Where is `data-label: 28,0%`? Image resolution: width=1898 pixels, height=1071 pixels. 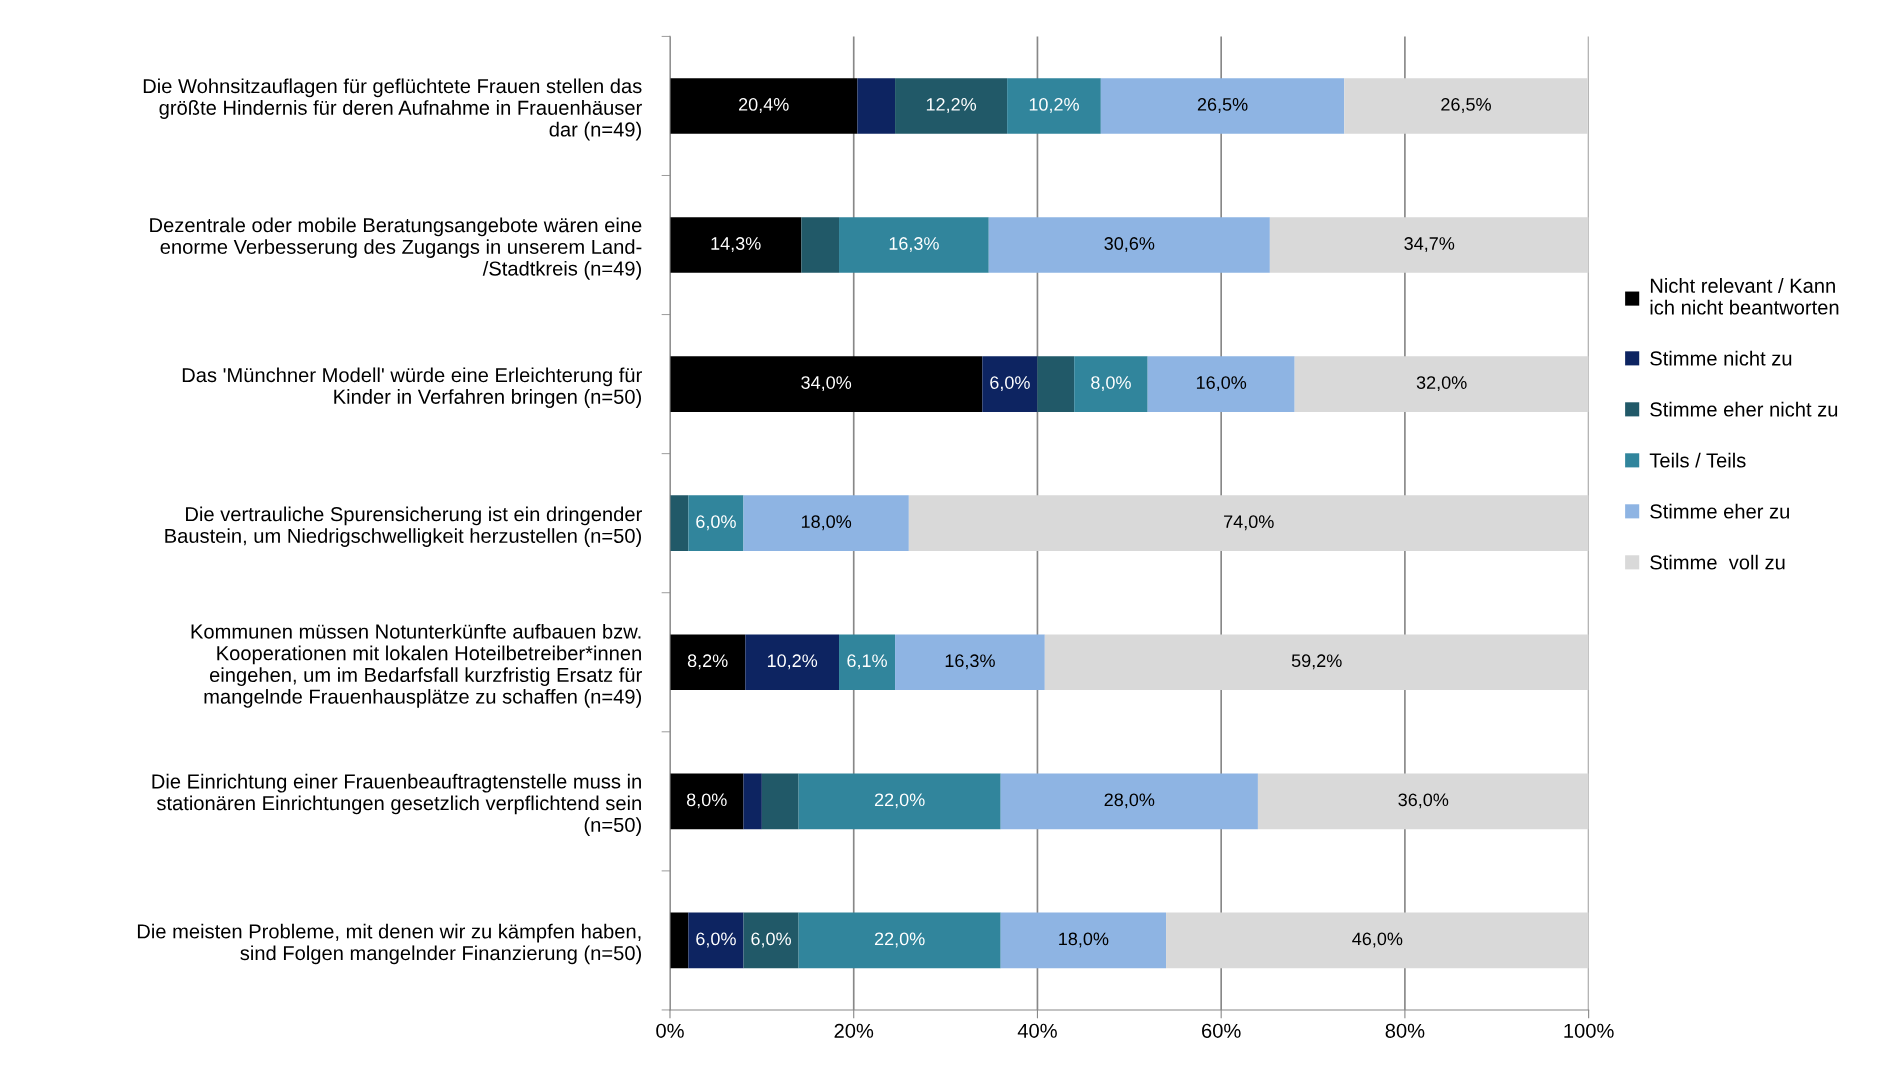 data-label: 28,0% is located at coordinates (1129, 801).